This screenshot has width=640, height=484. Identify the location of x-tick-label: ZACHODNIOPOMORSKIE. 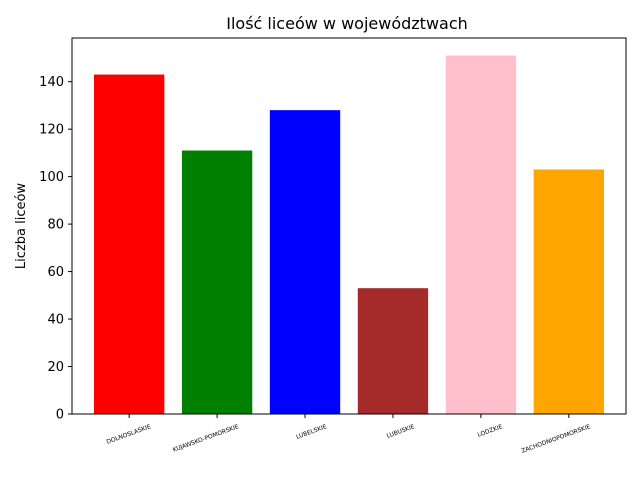
(556, 439).